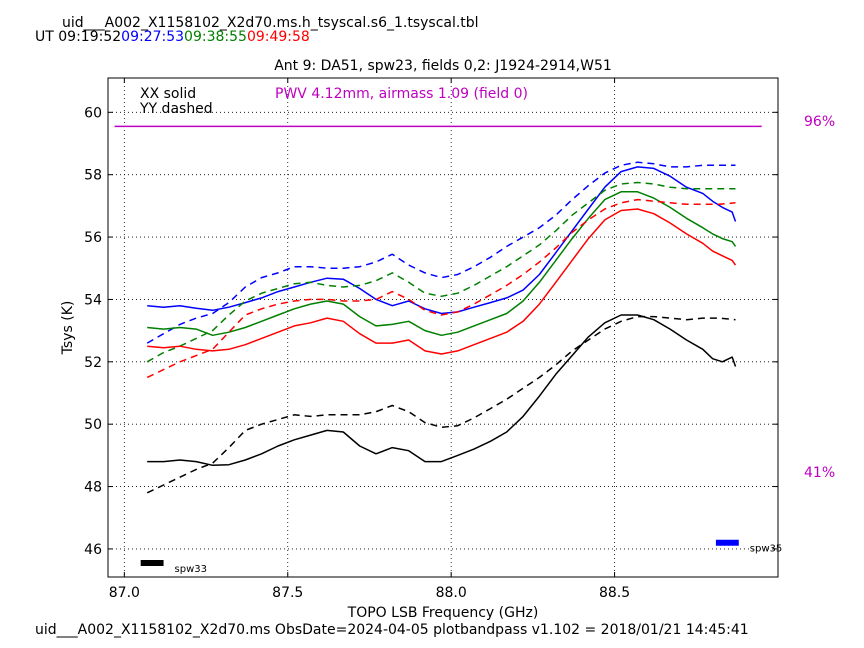  Describe the element at coordinates (168, 94) in the screenshot. I see `legend-xx-solid: XX solid` at that location.